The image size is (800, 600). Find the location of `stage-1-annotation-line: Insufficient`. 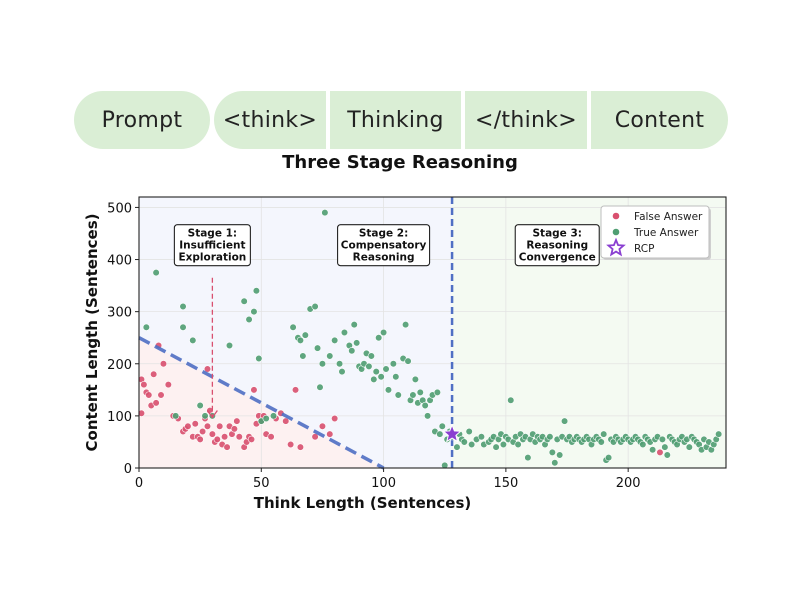

stage-1-annotation-line: Insufficient is located at coordinates (212, 246).